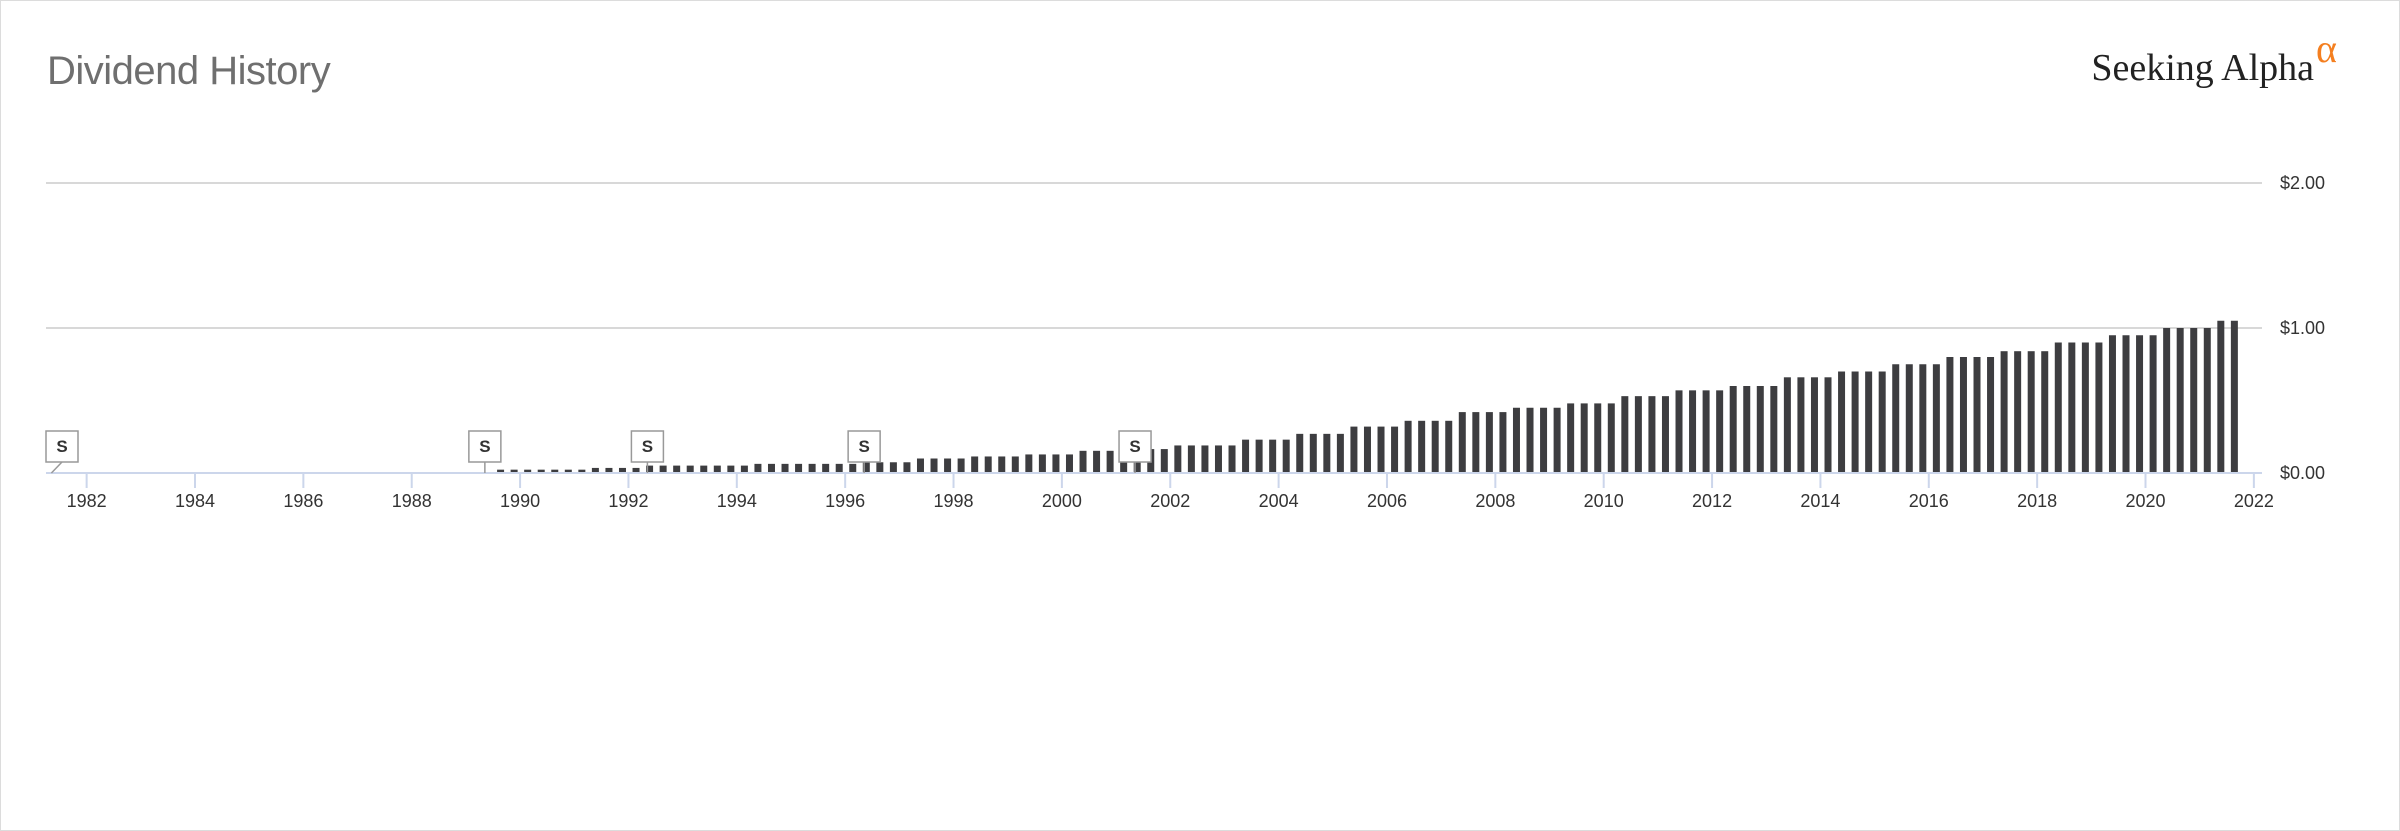 Image resolution: width=2400 pixels, height=831 pixels. I want to click on y-tick-label: $1.00, so click(2302, 328).